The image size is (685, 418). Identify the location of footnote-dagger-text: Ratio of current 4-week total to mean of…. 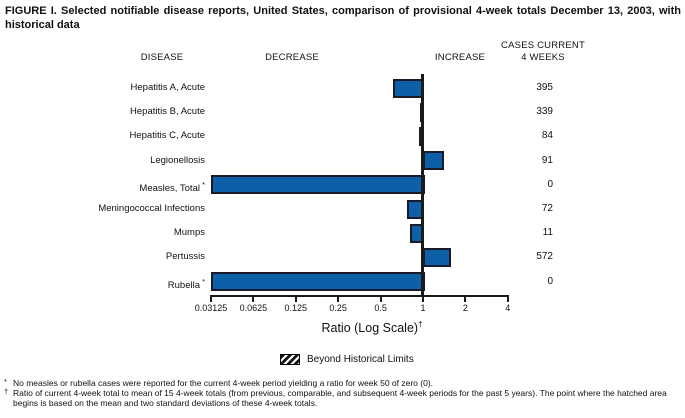
(340, 398).